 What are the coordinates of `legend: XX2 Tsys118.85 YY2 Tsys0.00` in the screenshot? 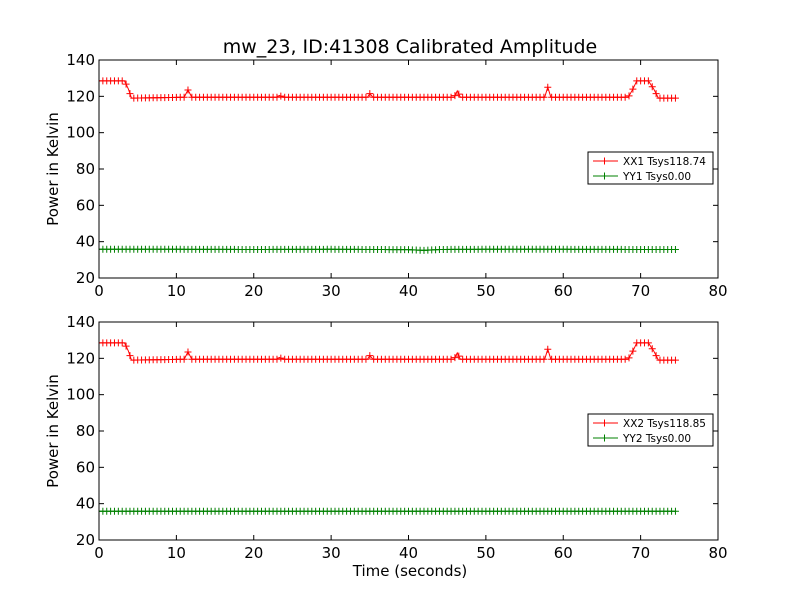 It's located at (650, 430).